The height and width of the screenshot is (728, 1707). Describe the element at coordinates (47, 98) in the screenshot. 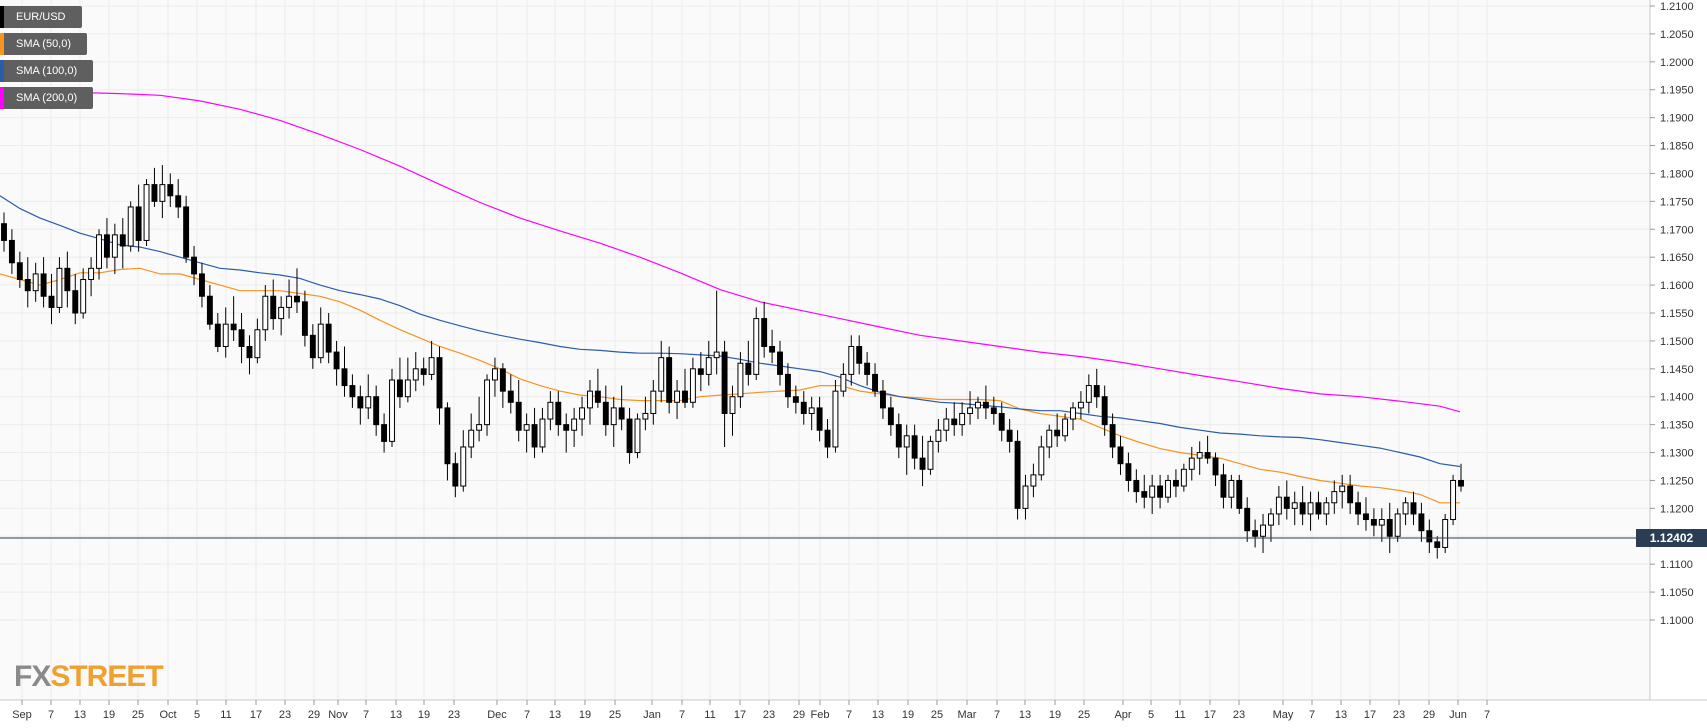

I see `legend-item-sma200: SMA (200,0)` at that location.